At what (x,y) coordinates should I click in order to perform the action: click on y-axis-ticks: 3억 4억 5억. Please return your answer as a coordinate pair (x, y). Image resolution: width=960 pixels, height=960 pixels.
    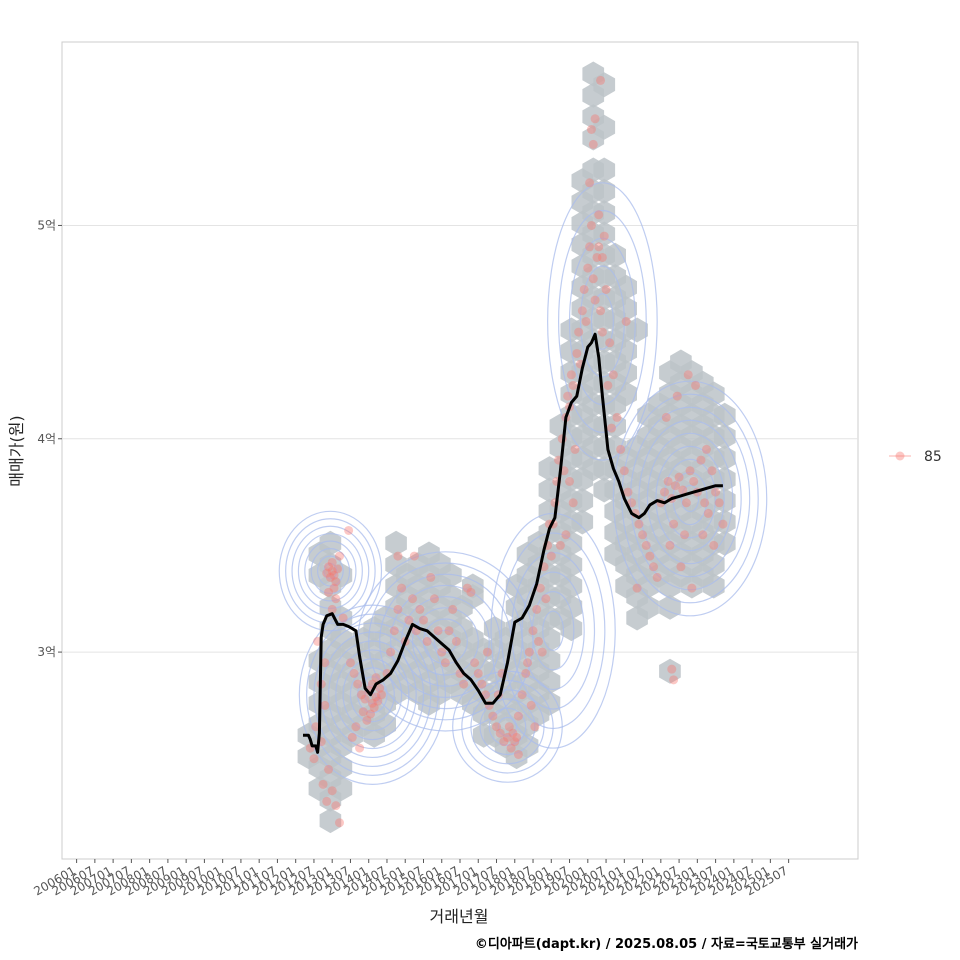
    Looking at the image, I should click on (49, 438).